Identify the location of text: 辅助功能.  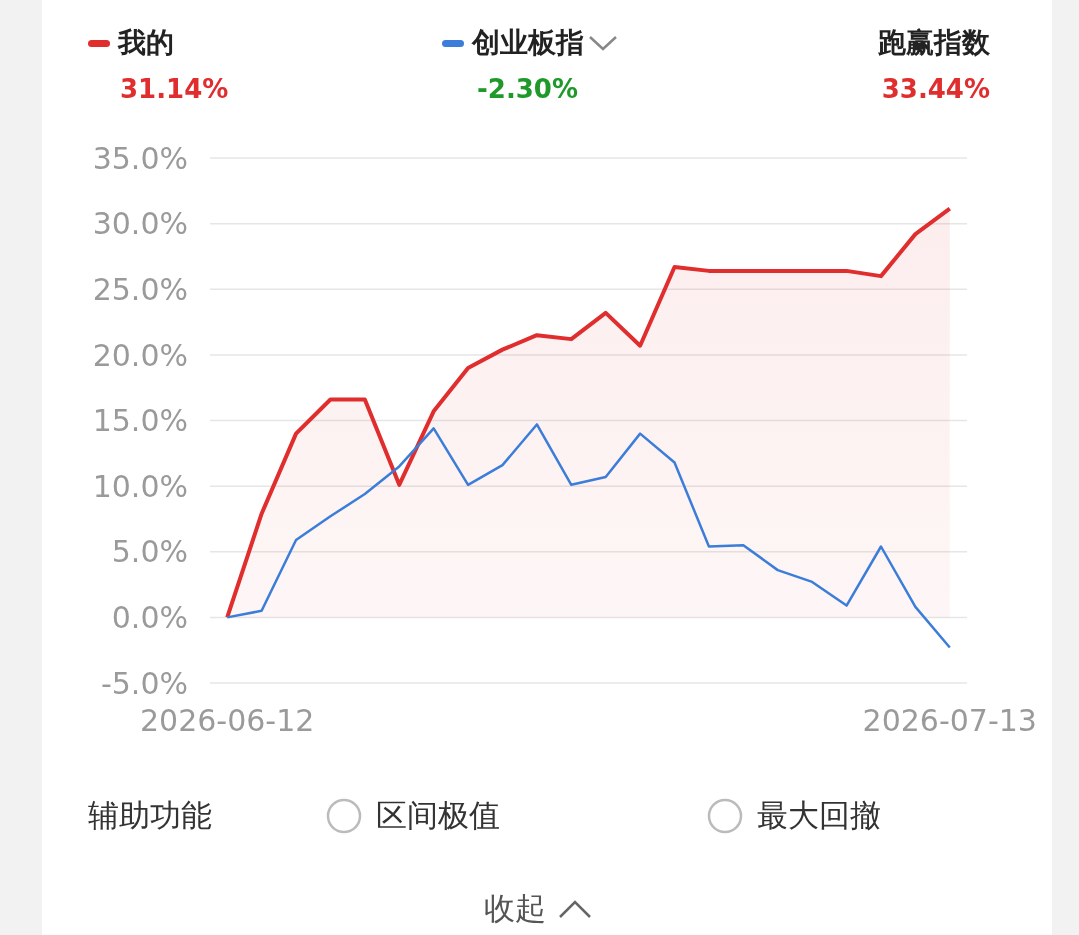
(150, 815).